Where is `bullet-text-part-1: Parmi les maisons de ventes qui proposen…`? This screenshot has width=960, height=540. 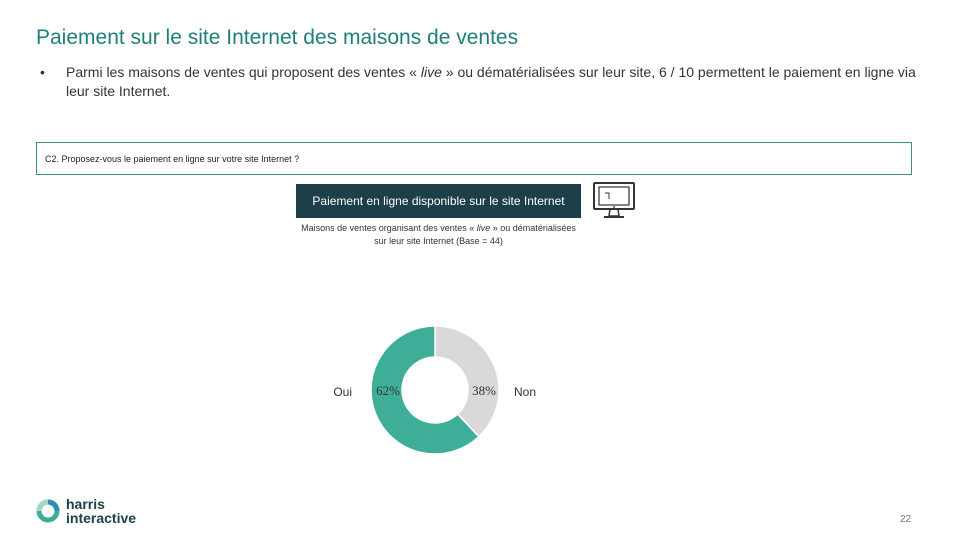
bullet-text-part-1: Parmi les maisons de ventes qui proposen… is located at coordinates (243, 72).